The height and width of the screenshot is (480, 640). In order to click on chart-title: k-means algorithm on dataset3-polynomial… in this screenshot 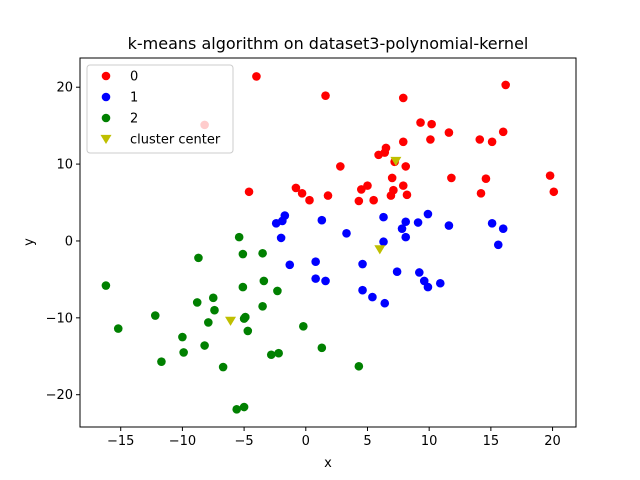, I will do `click(328, 43)`.